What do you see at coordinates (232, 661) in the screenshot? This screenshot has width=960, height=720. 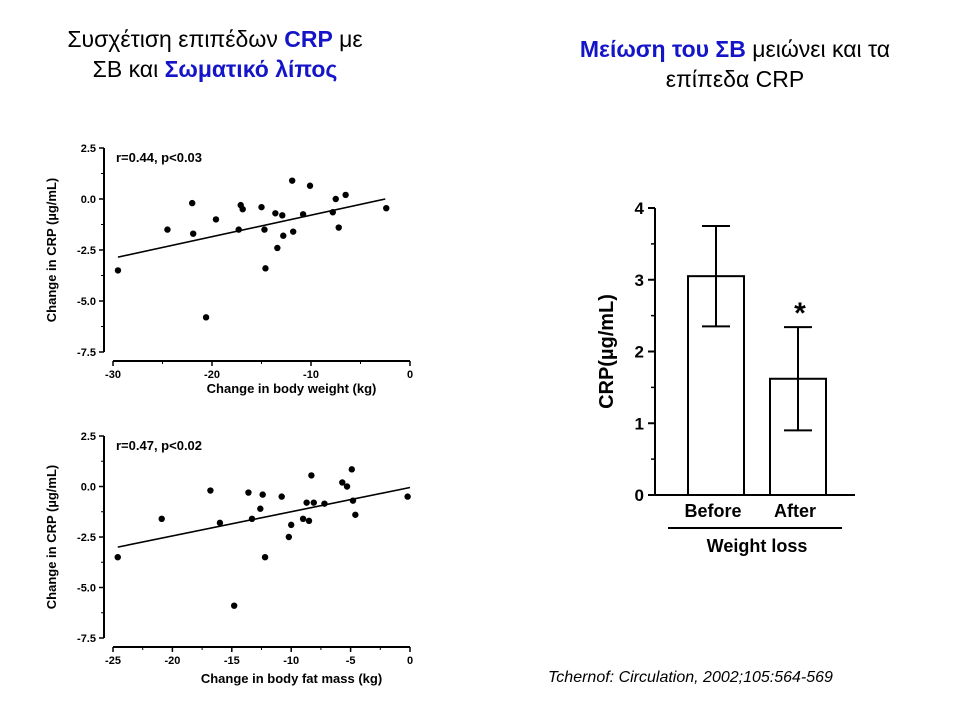 I see `x-tick-label: -15` at bounding box center [232, 661].